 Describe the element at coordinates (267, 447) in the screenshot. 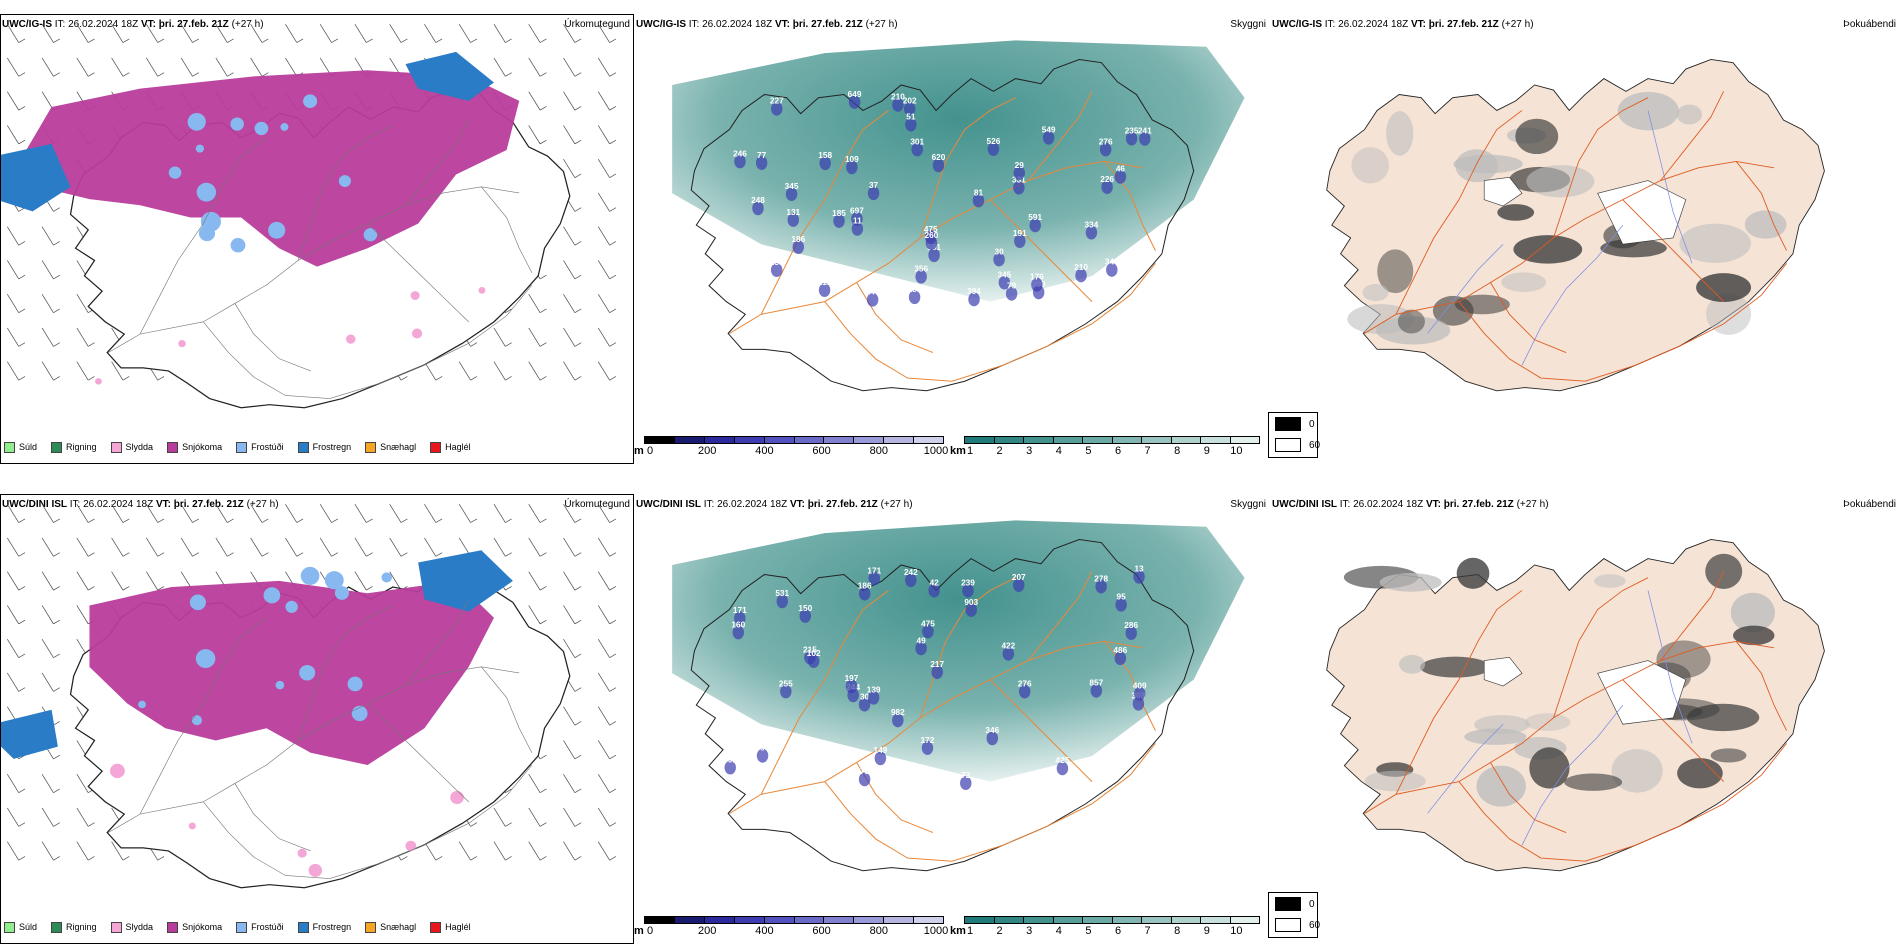

I see `precip-legend-label: Frostúði` at that location.